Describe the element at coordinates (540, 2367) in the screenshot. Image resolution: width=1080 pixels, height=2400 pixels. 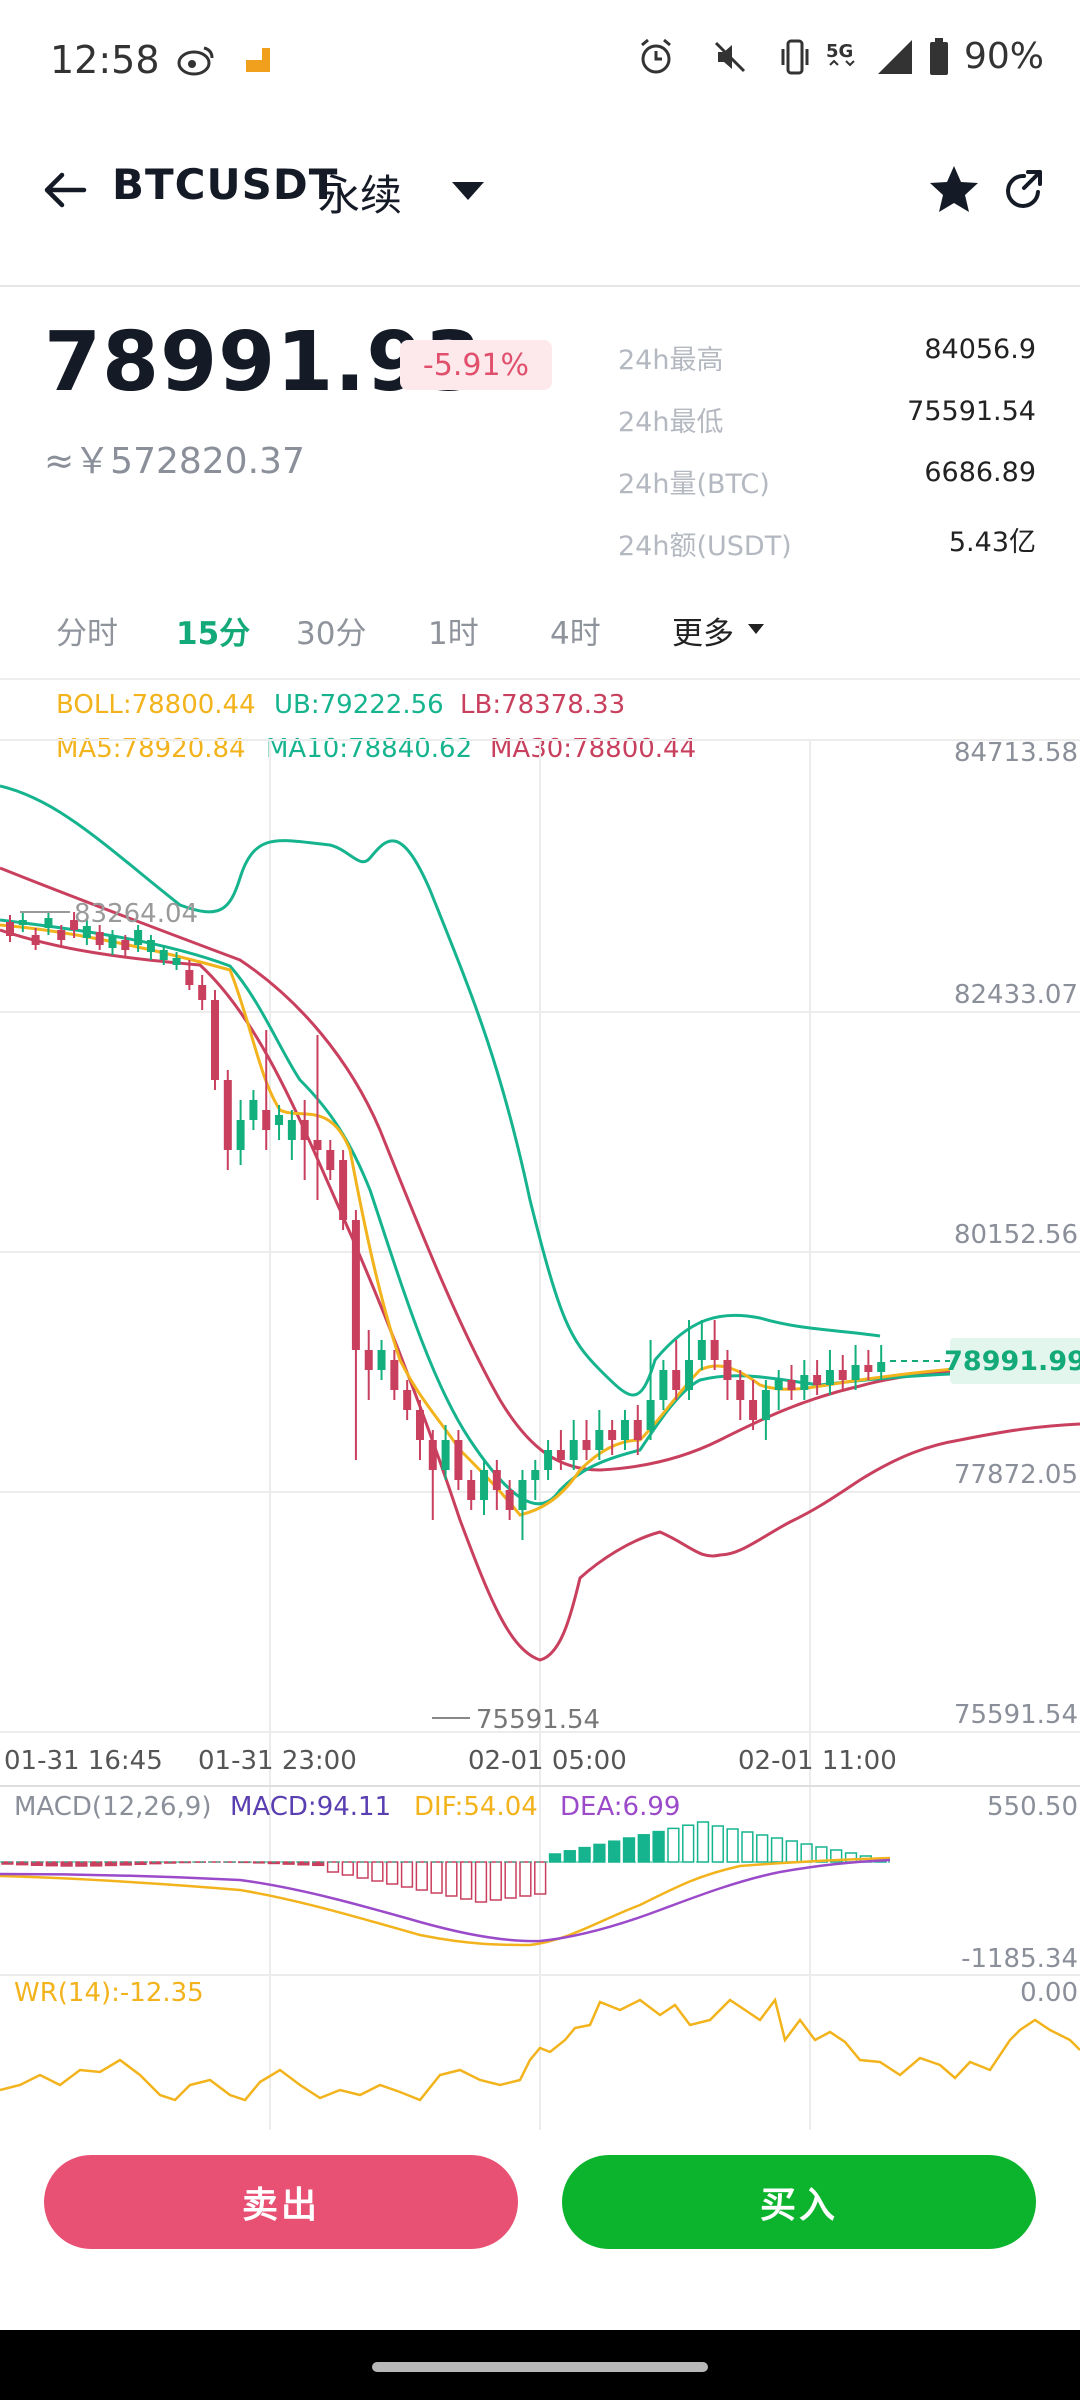
I see `home-handle` at that location.